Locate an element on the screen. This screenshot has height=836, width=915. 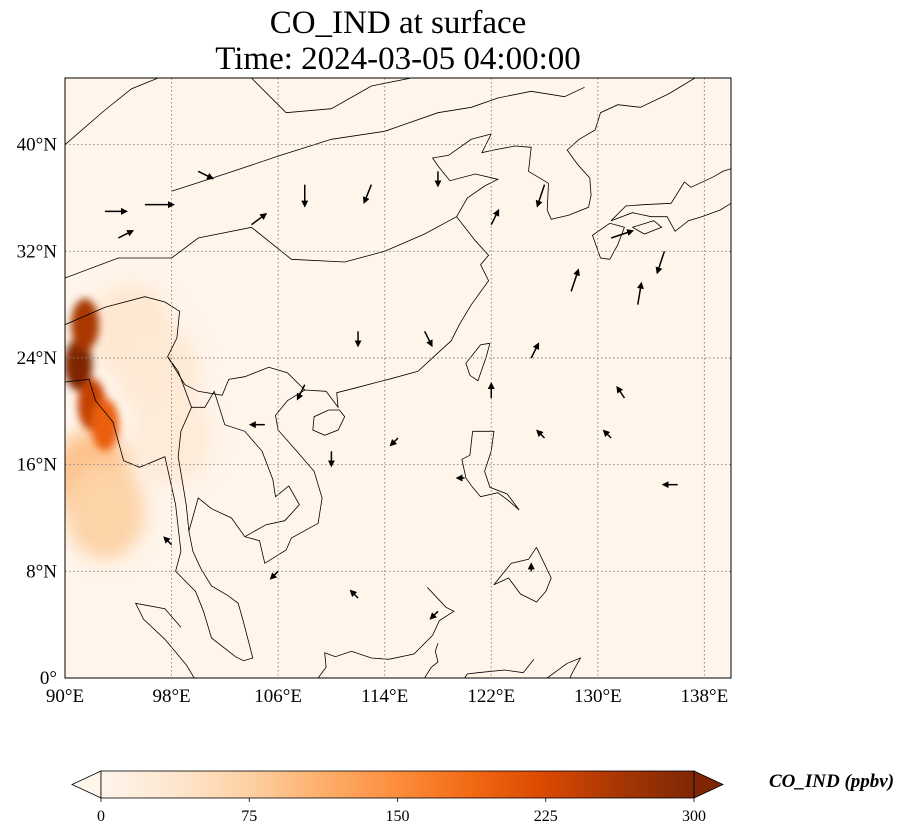
colorbar-tick-label: 300 is located at coordinates (694, 816).